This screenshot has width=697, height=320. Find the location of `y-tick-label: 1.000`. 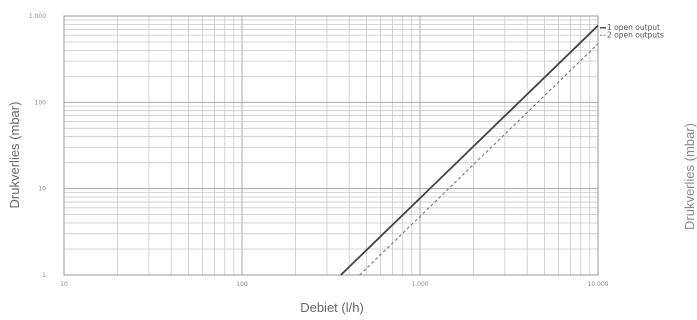

y-tick-label: 1.000 is located at coordinates (37, 16).